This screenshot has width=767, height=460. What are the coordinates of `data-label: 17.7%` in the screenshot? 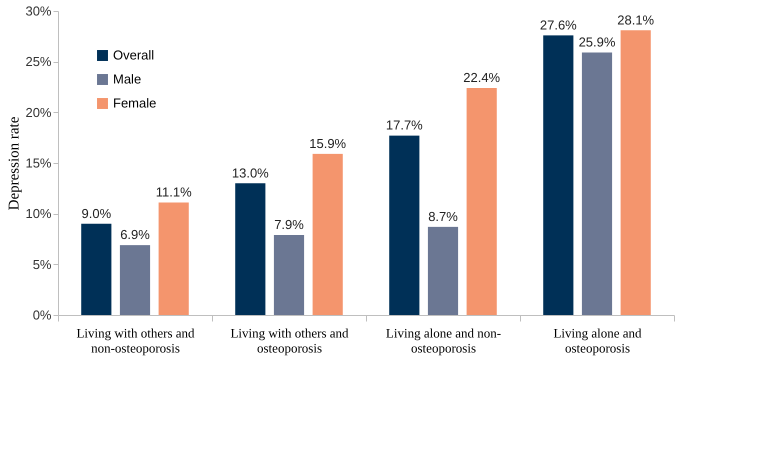 It's located at (405, 125).